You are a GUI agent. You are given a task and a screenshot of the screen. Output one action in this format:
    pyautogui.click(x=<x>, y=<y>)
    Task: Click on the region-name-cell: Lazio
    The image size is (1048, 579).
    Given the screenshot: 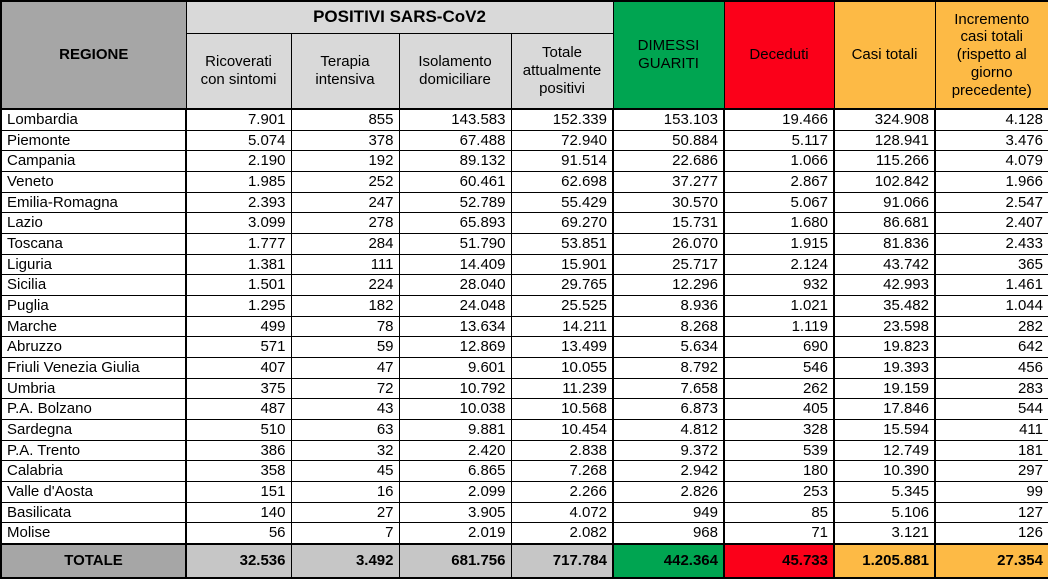 What is the action you would take?
    pyautogui.click(x=93, y=223)
    